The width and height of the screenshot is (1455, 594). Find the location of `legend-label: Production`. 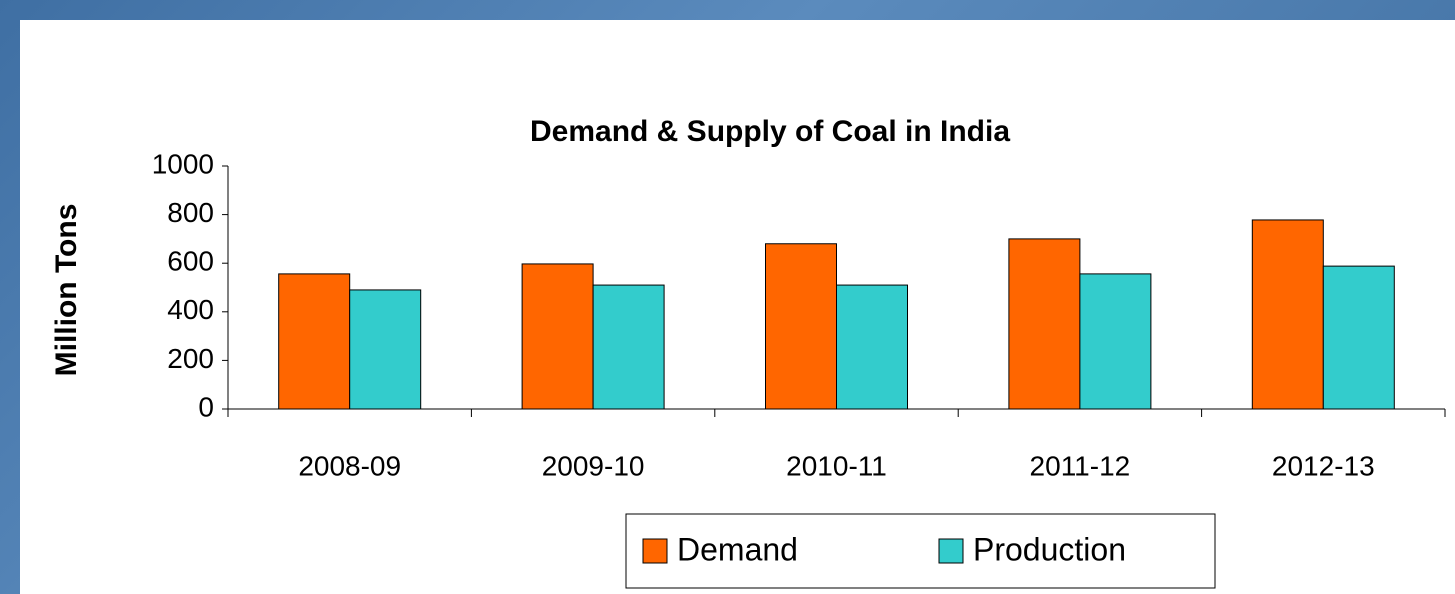

legend-label: Production is located at coordinates (1049, 549).